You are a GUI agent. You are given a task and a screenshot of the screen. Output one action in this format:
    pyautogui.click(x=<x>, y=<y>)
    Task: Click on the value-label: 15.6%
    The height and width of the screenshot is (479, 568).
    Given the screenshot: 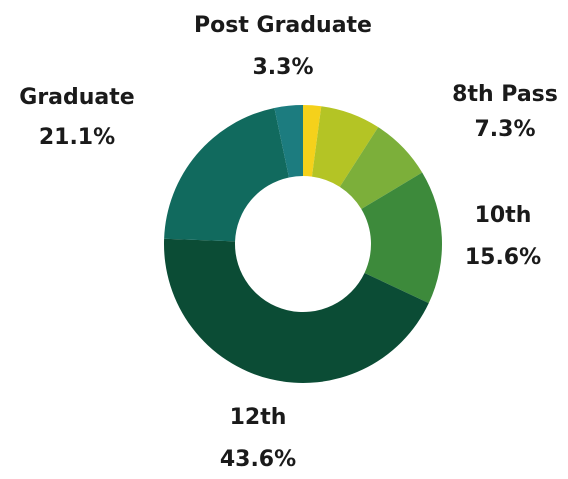 What is the action you would take?
    pyautogui.click(x=503, y=257)
    